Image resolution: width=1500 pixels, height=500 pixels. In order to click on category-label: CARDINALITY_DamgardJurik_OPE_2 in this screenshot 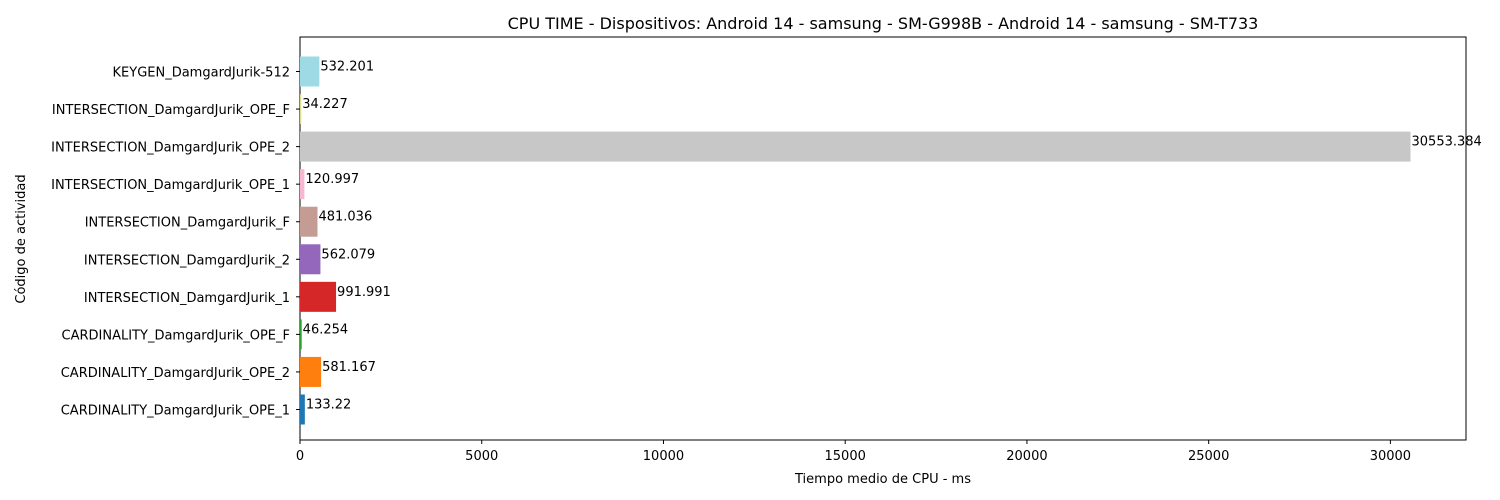, I will do `click(175, 373)`.